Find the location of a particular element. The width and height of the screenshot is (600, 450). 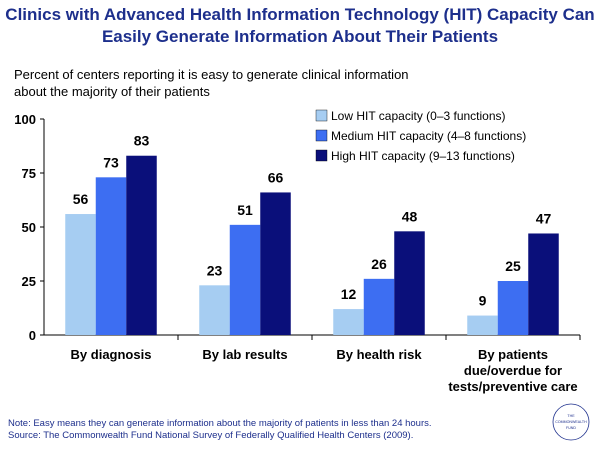

y-tick-label: 25 is located at coordinates (29, 281).